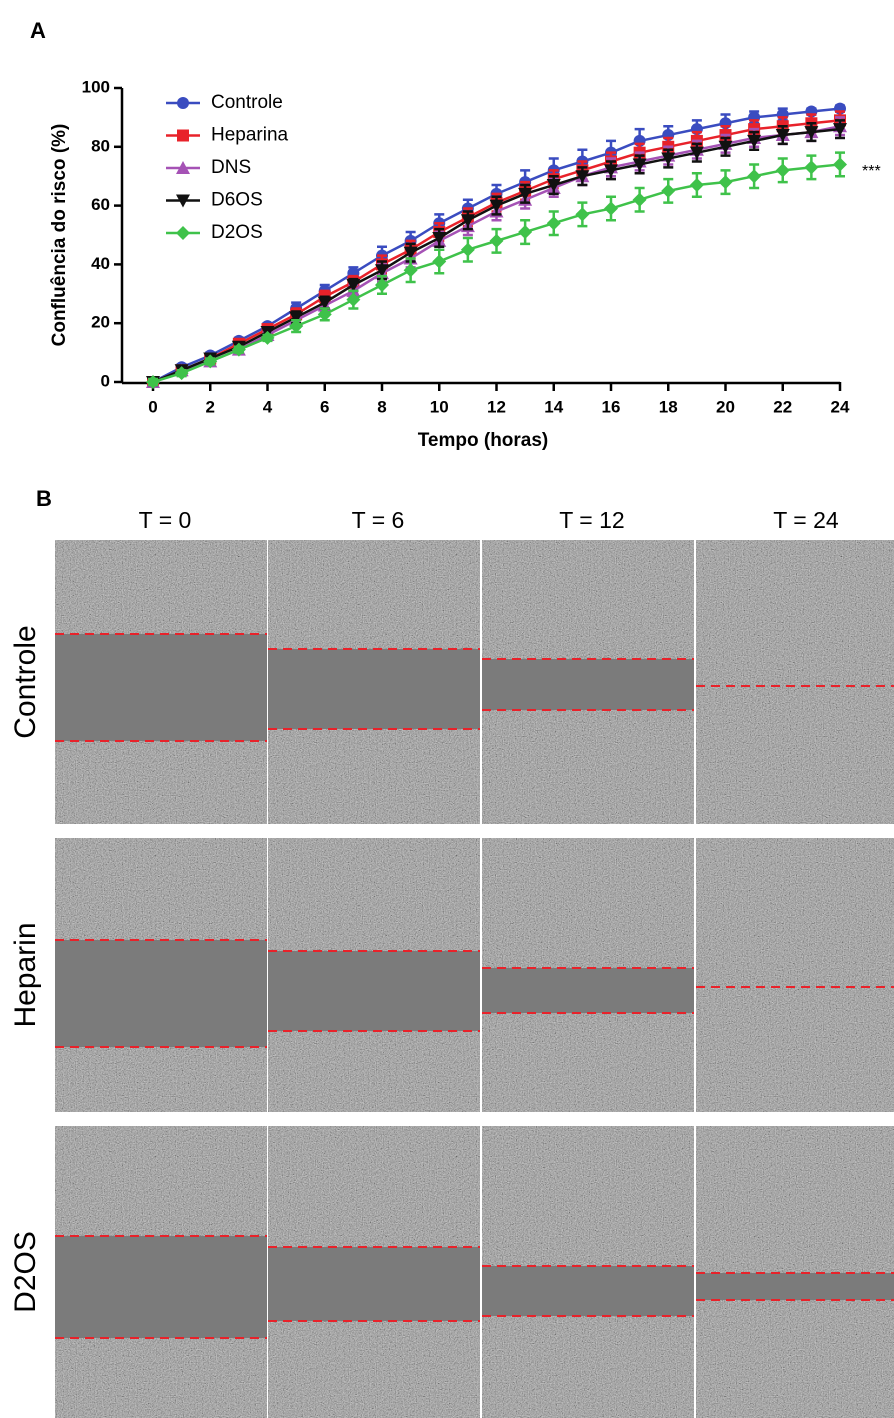 The image size is (894, 1418). I want to click on significance: ***, so click(871, 171).